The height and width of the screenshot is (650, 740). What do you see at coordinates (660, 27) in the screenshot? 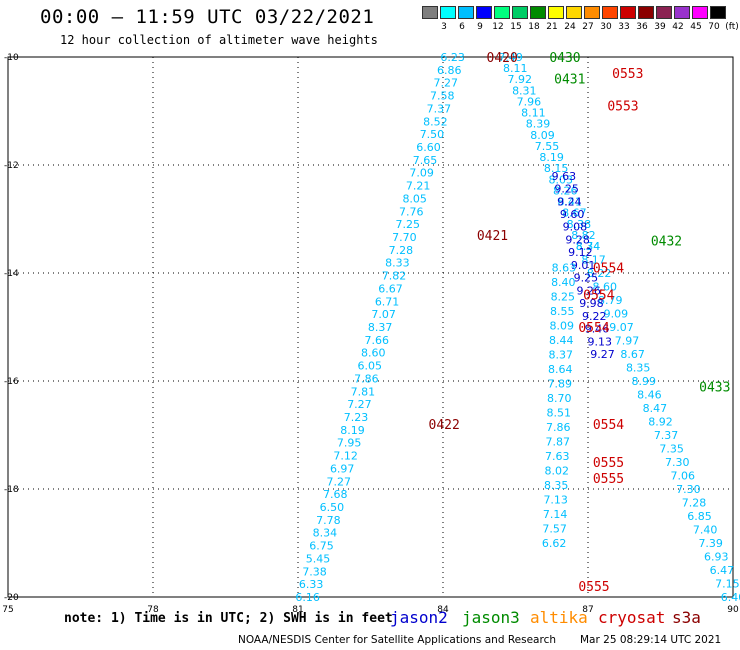
I see `color-scale-label: 39` at bounding box center [660, 27].